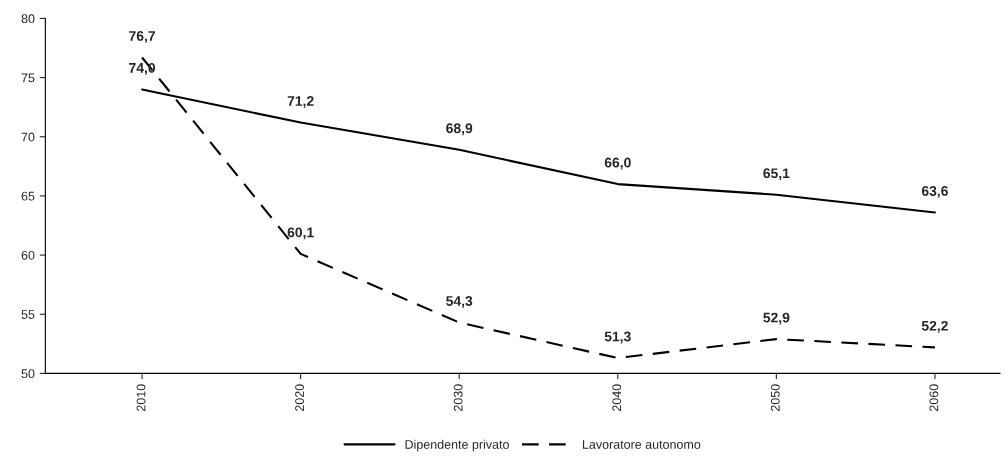 This screenshot has width=1008, height=461. Describe the element at coordinates (300, 233) in the screenshot. I see `data-label: 60,1` at that location.